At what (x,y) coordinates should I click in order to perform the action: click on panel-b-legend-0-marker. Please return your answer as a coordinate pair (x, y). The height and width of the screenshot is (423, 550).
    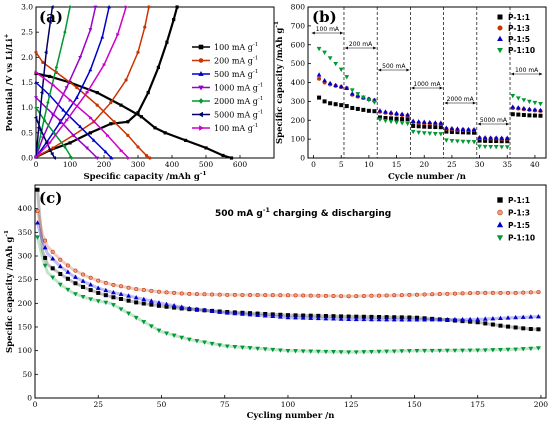
    Looking at the image, I should click on (500, 17).